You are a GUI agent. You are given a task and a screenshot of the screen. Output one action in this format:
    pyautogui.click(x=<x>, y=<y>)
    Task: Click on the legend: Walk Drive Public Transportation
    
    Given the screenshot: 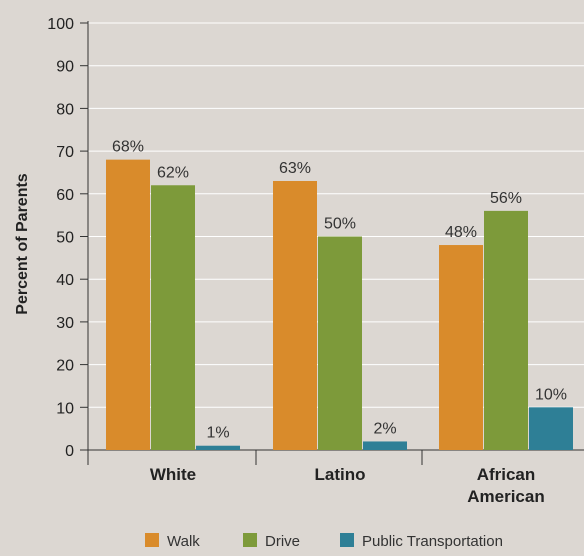 What is the action you would take?
    pyautogui.click(x=324, y=541)
    